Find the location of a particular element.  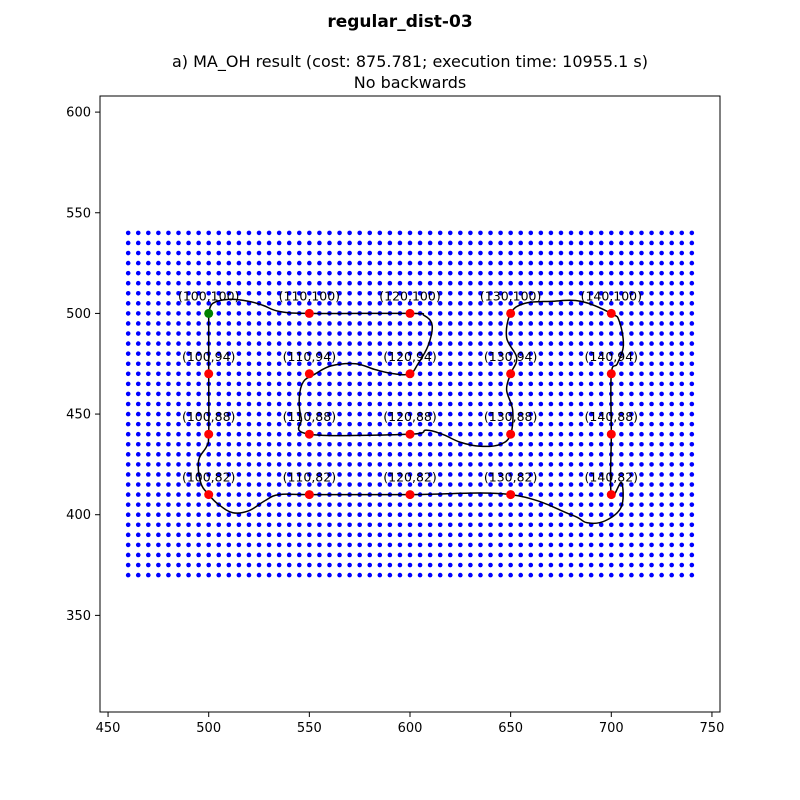

x-tick-label: 650 is located at coordinates (510, 728).